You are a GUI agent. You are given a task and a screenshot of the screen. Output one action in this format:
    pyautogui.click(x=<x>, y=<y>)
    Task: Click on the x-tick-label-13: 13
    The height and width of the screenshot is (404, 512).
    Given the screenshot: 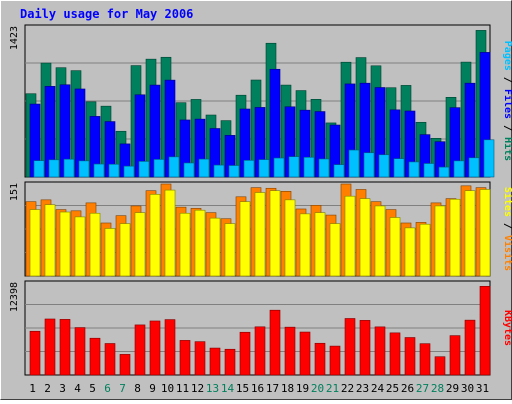 What is the action you would take?
    pyautogui.click(x=212, y=388)
    